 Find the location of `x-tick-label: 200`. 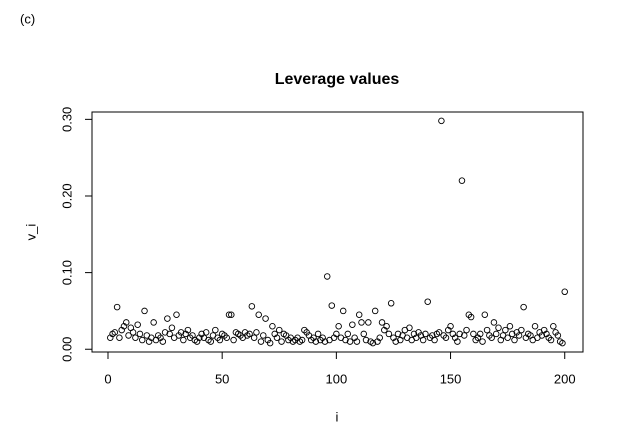

x-tick-label: 200 is located at coordinates (565, 378).